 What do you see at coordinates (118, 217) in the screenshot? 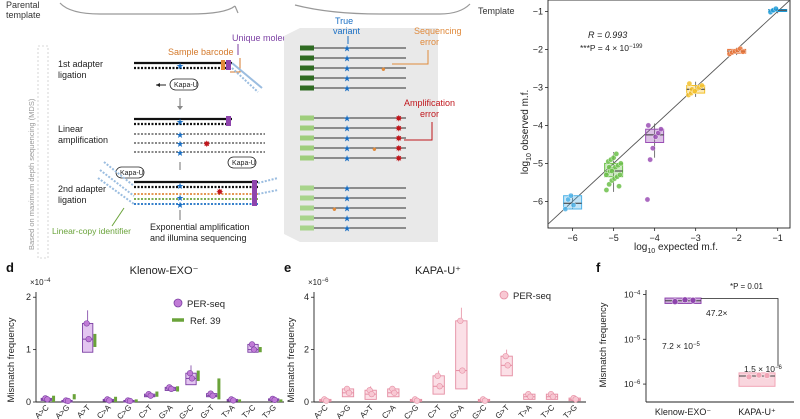
I see `linear-copy-pointer` at bounding box center [118, 217].